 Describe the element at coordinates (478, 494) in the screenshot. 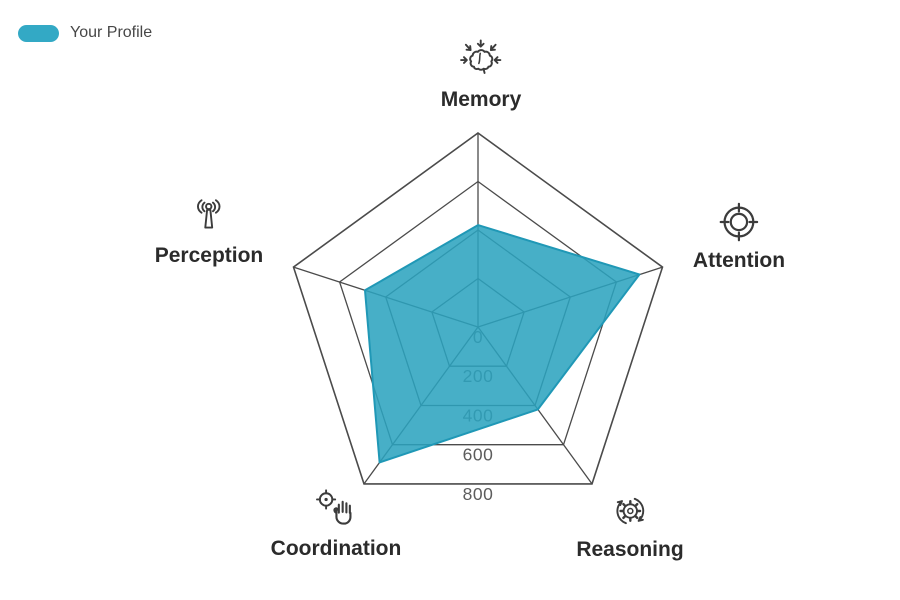

I see `tick-label-800: 800` at that location.